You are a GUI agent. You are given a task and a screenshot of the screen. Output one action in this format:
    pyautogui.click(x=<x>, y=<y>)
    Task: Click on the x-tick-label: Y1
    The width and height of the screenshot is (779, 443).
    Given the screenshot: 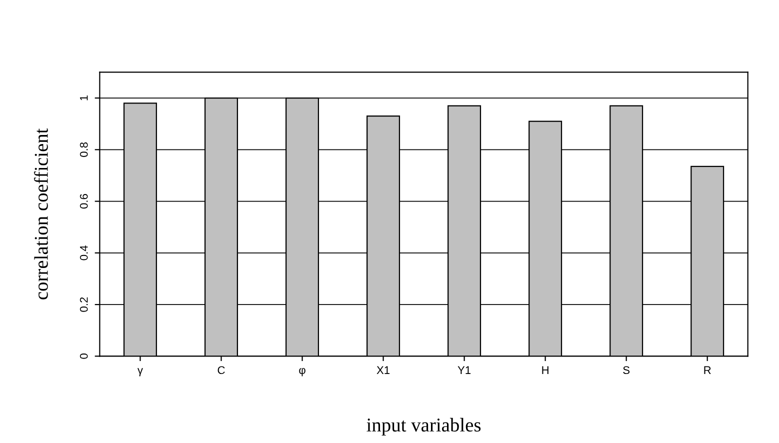 What is the action you would take?
    pyautogui.click(x=464, y=370)
    